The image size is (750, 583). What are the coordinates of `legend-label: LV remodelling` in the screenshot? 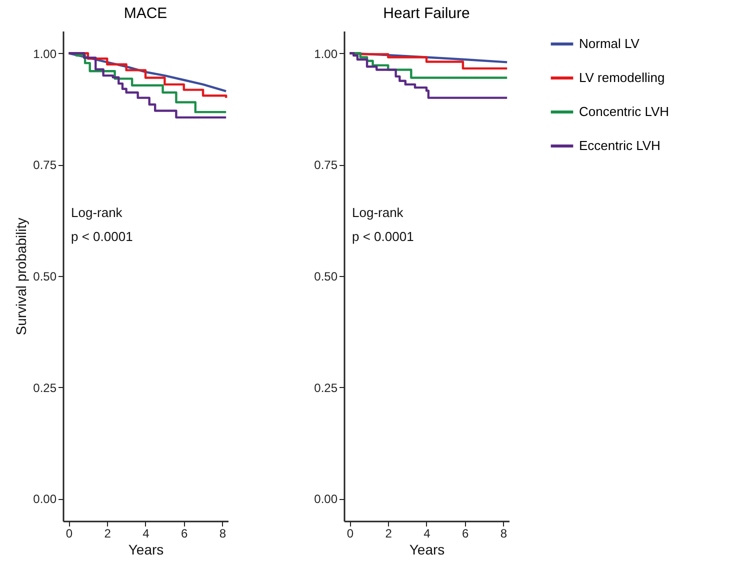 It's located at (622, 77).